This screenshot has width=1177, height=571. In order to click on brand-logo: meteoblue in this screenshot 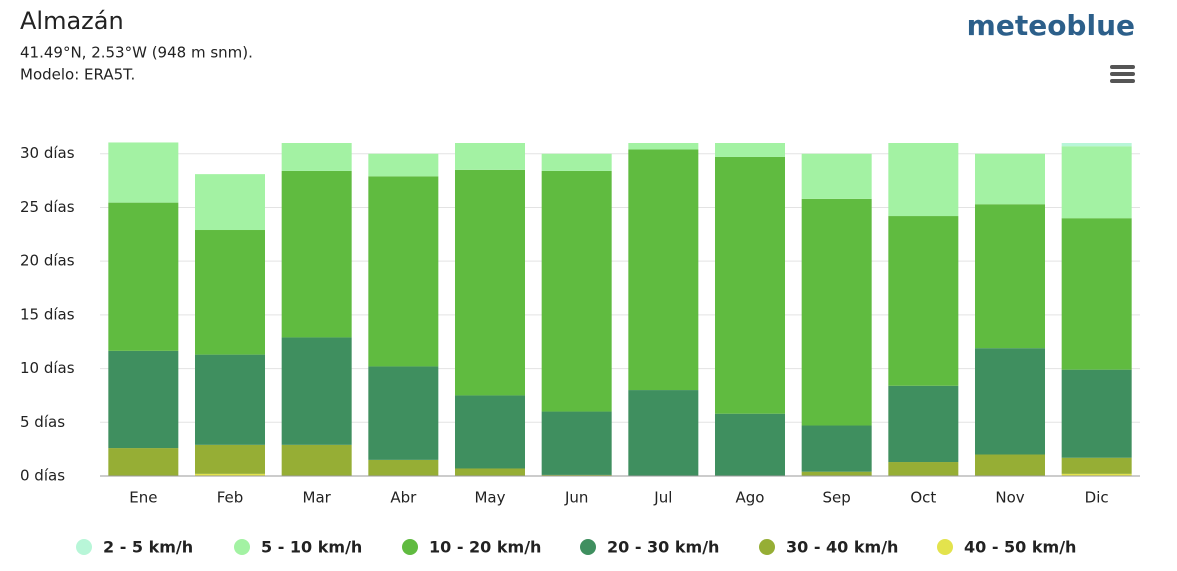, I will do `click(1051, 25)`.